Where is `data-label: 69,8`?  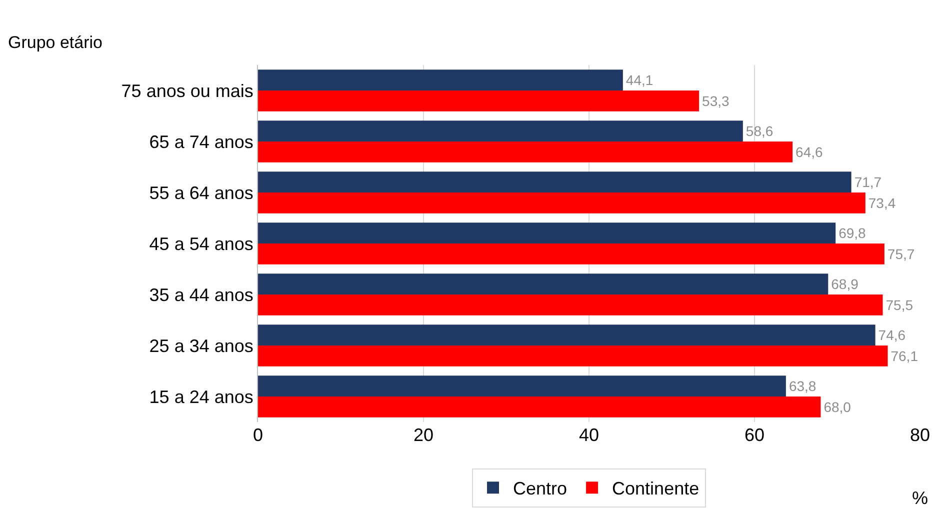 data-label: 69,8 is located at coordinates (852, 233).